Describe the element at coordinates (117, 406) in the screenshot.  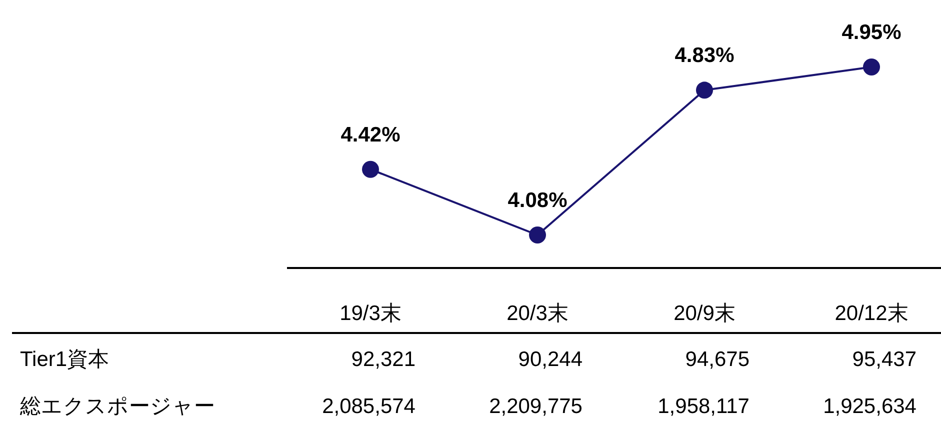
I see `text: 総エクスポージャー` at that location.